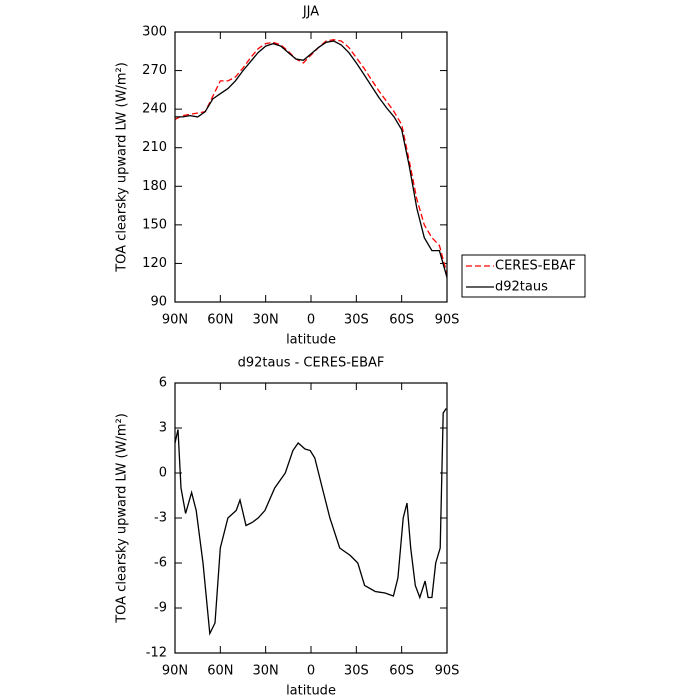 This screenshot has width=700, height=700. I want to click on y-tick-label: 120, so click(154, 263).